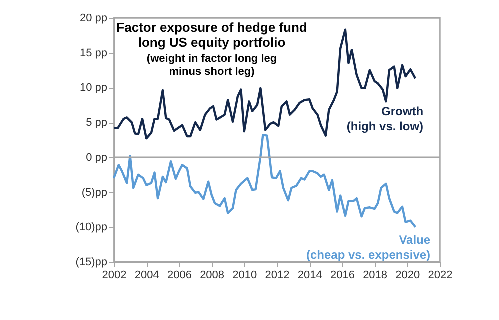 The height and width of the screenshot is (320, 499). What do you see at coordinates (147, 276) in the screenshot?
I see `x-tick-label: 2004` at bounding box center [147, 276].